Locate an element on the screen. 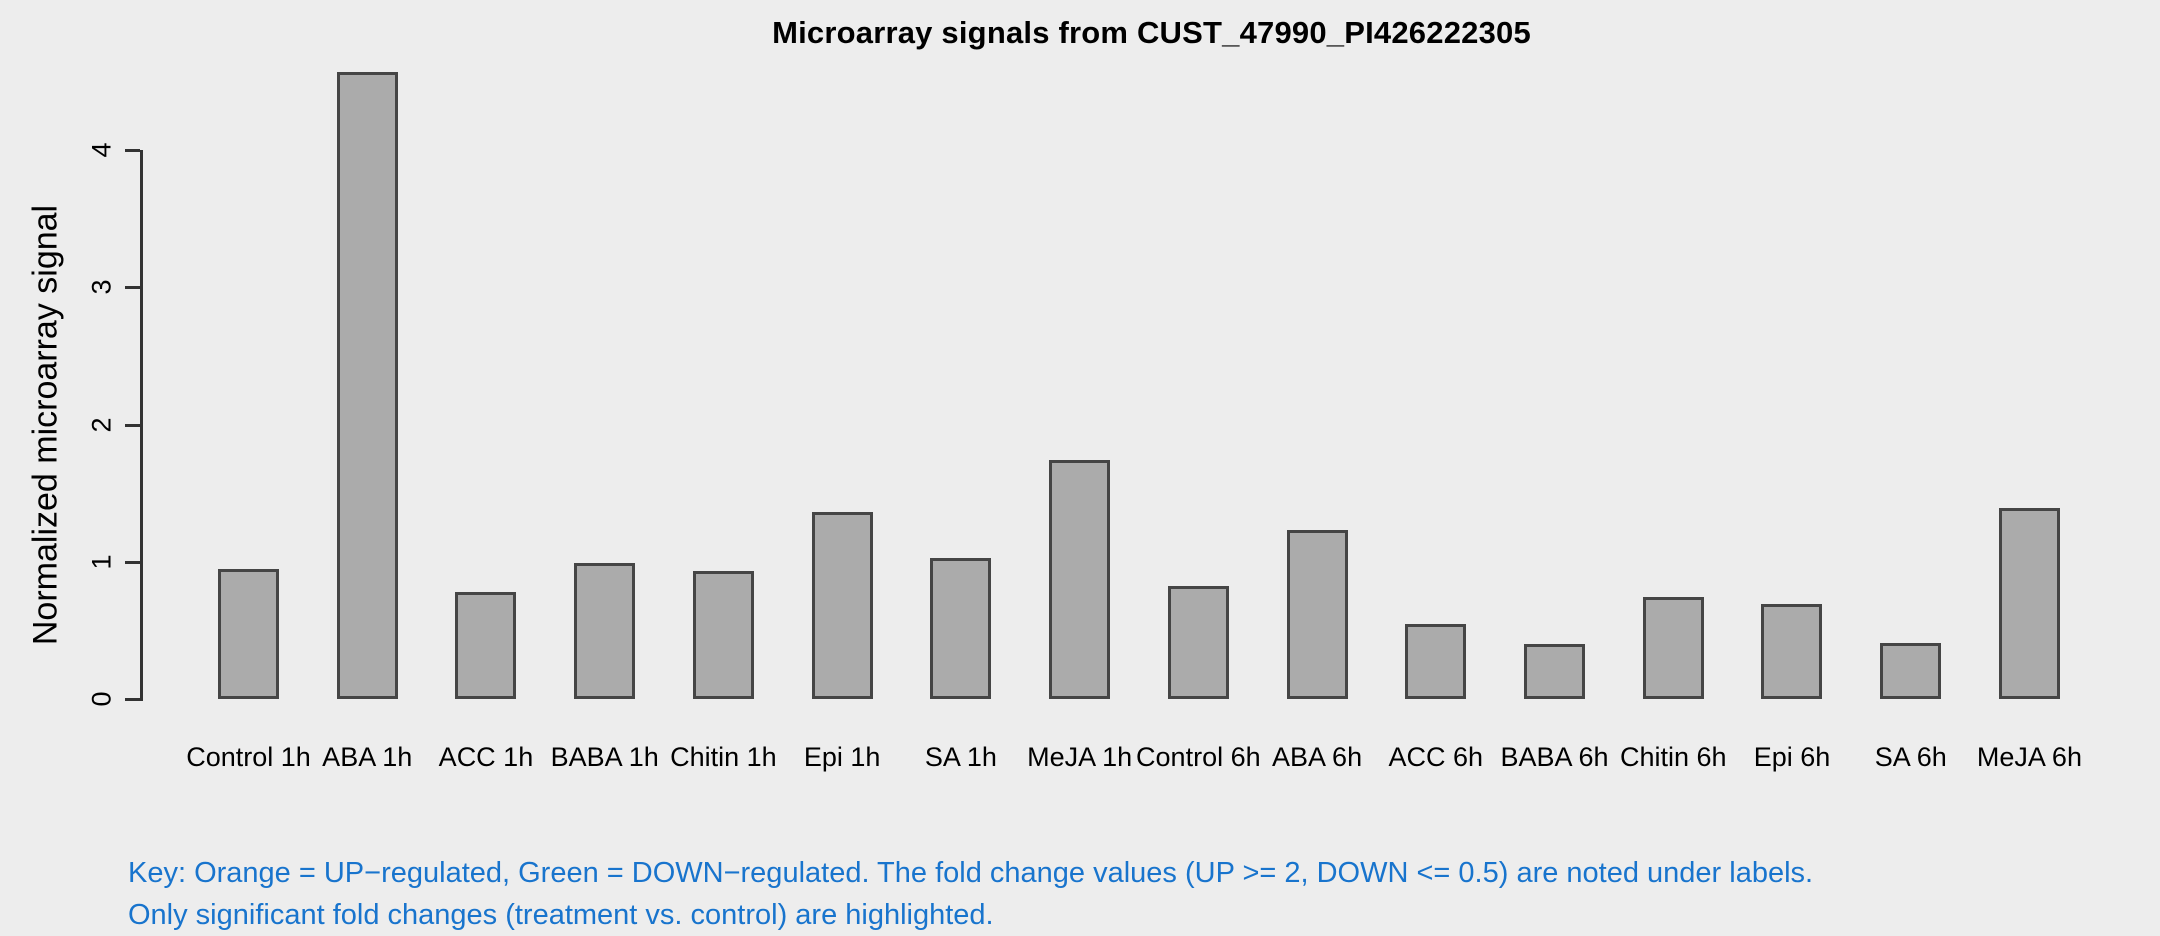 The image size is (2160, 936). x-axis-label-aba-6h: ABA 6h is located at coordinates (1317, 757).